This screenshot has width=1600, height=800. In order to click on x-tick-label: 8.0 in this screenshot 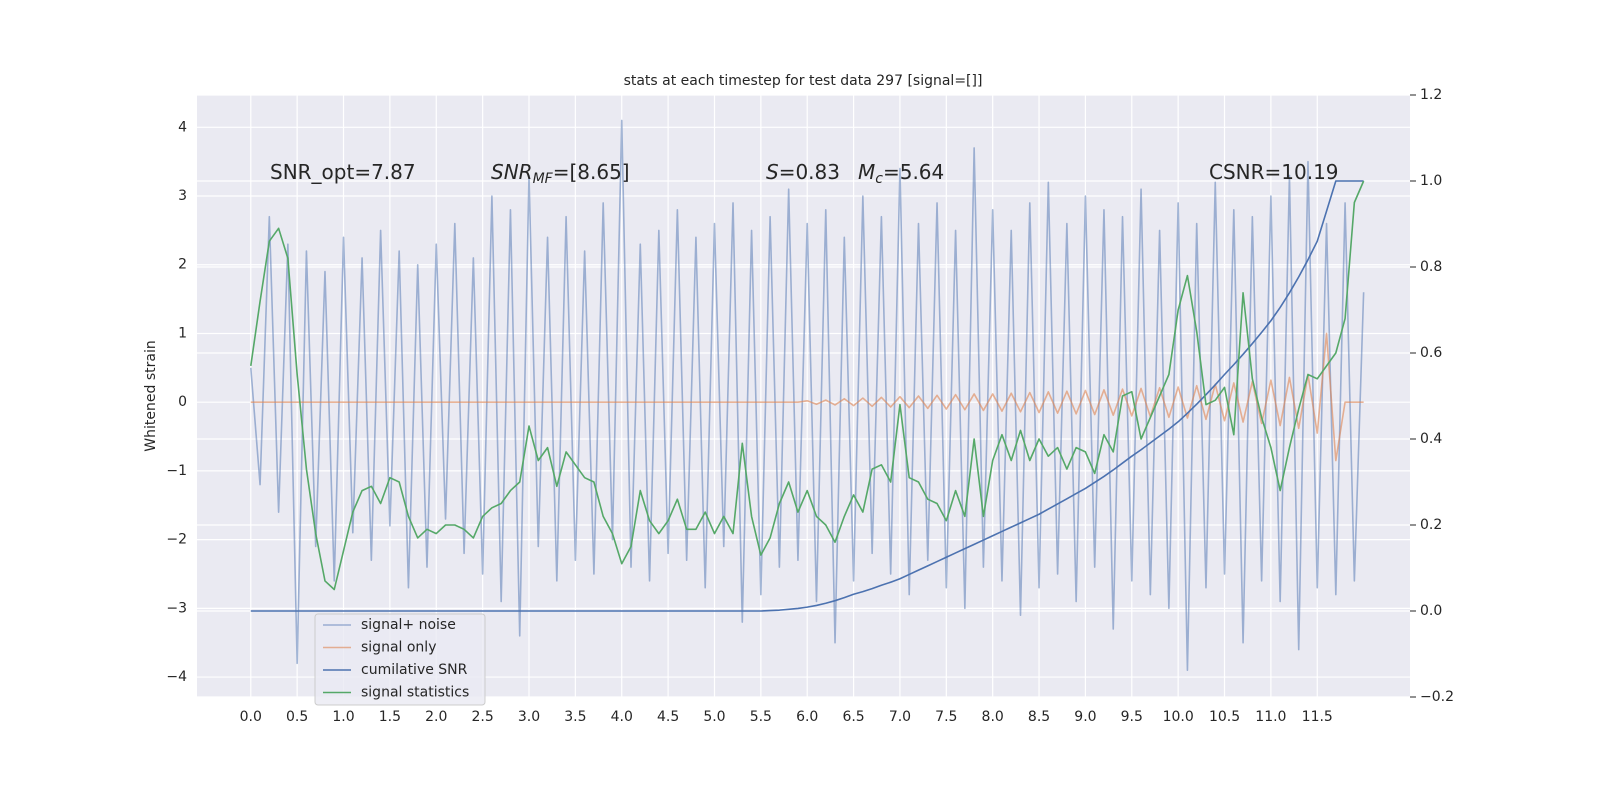, I will do `click(993, 717)`.